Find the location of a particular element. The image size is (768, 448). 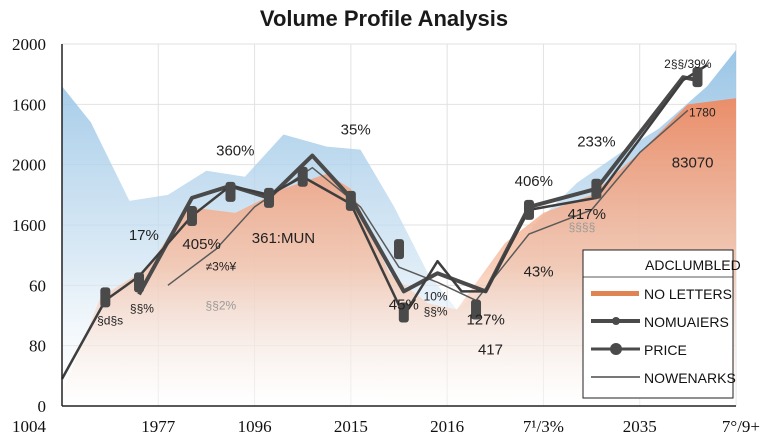

data-label: 417 is located at coordinates (490, 350).